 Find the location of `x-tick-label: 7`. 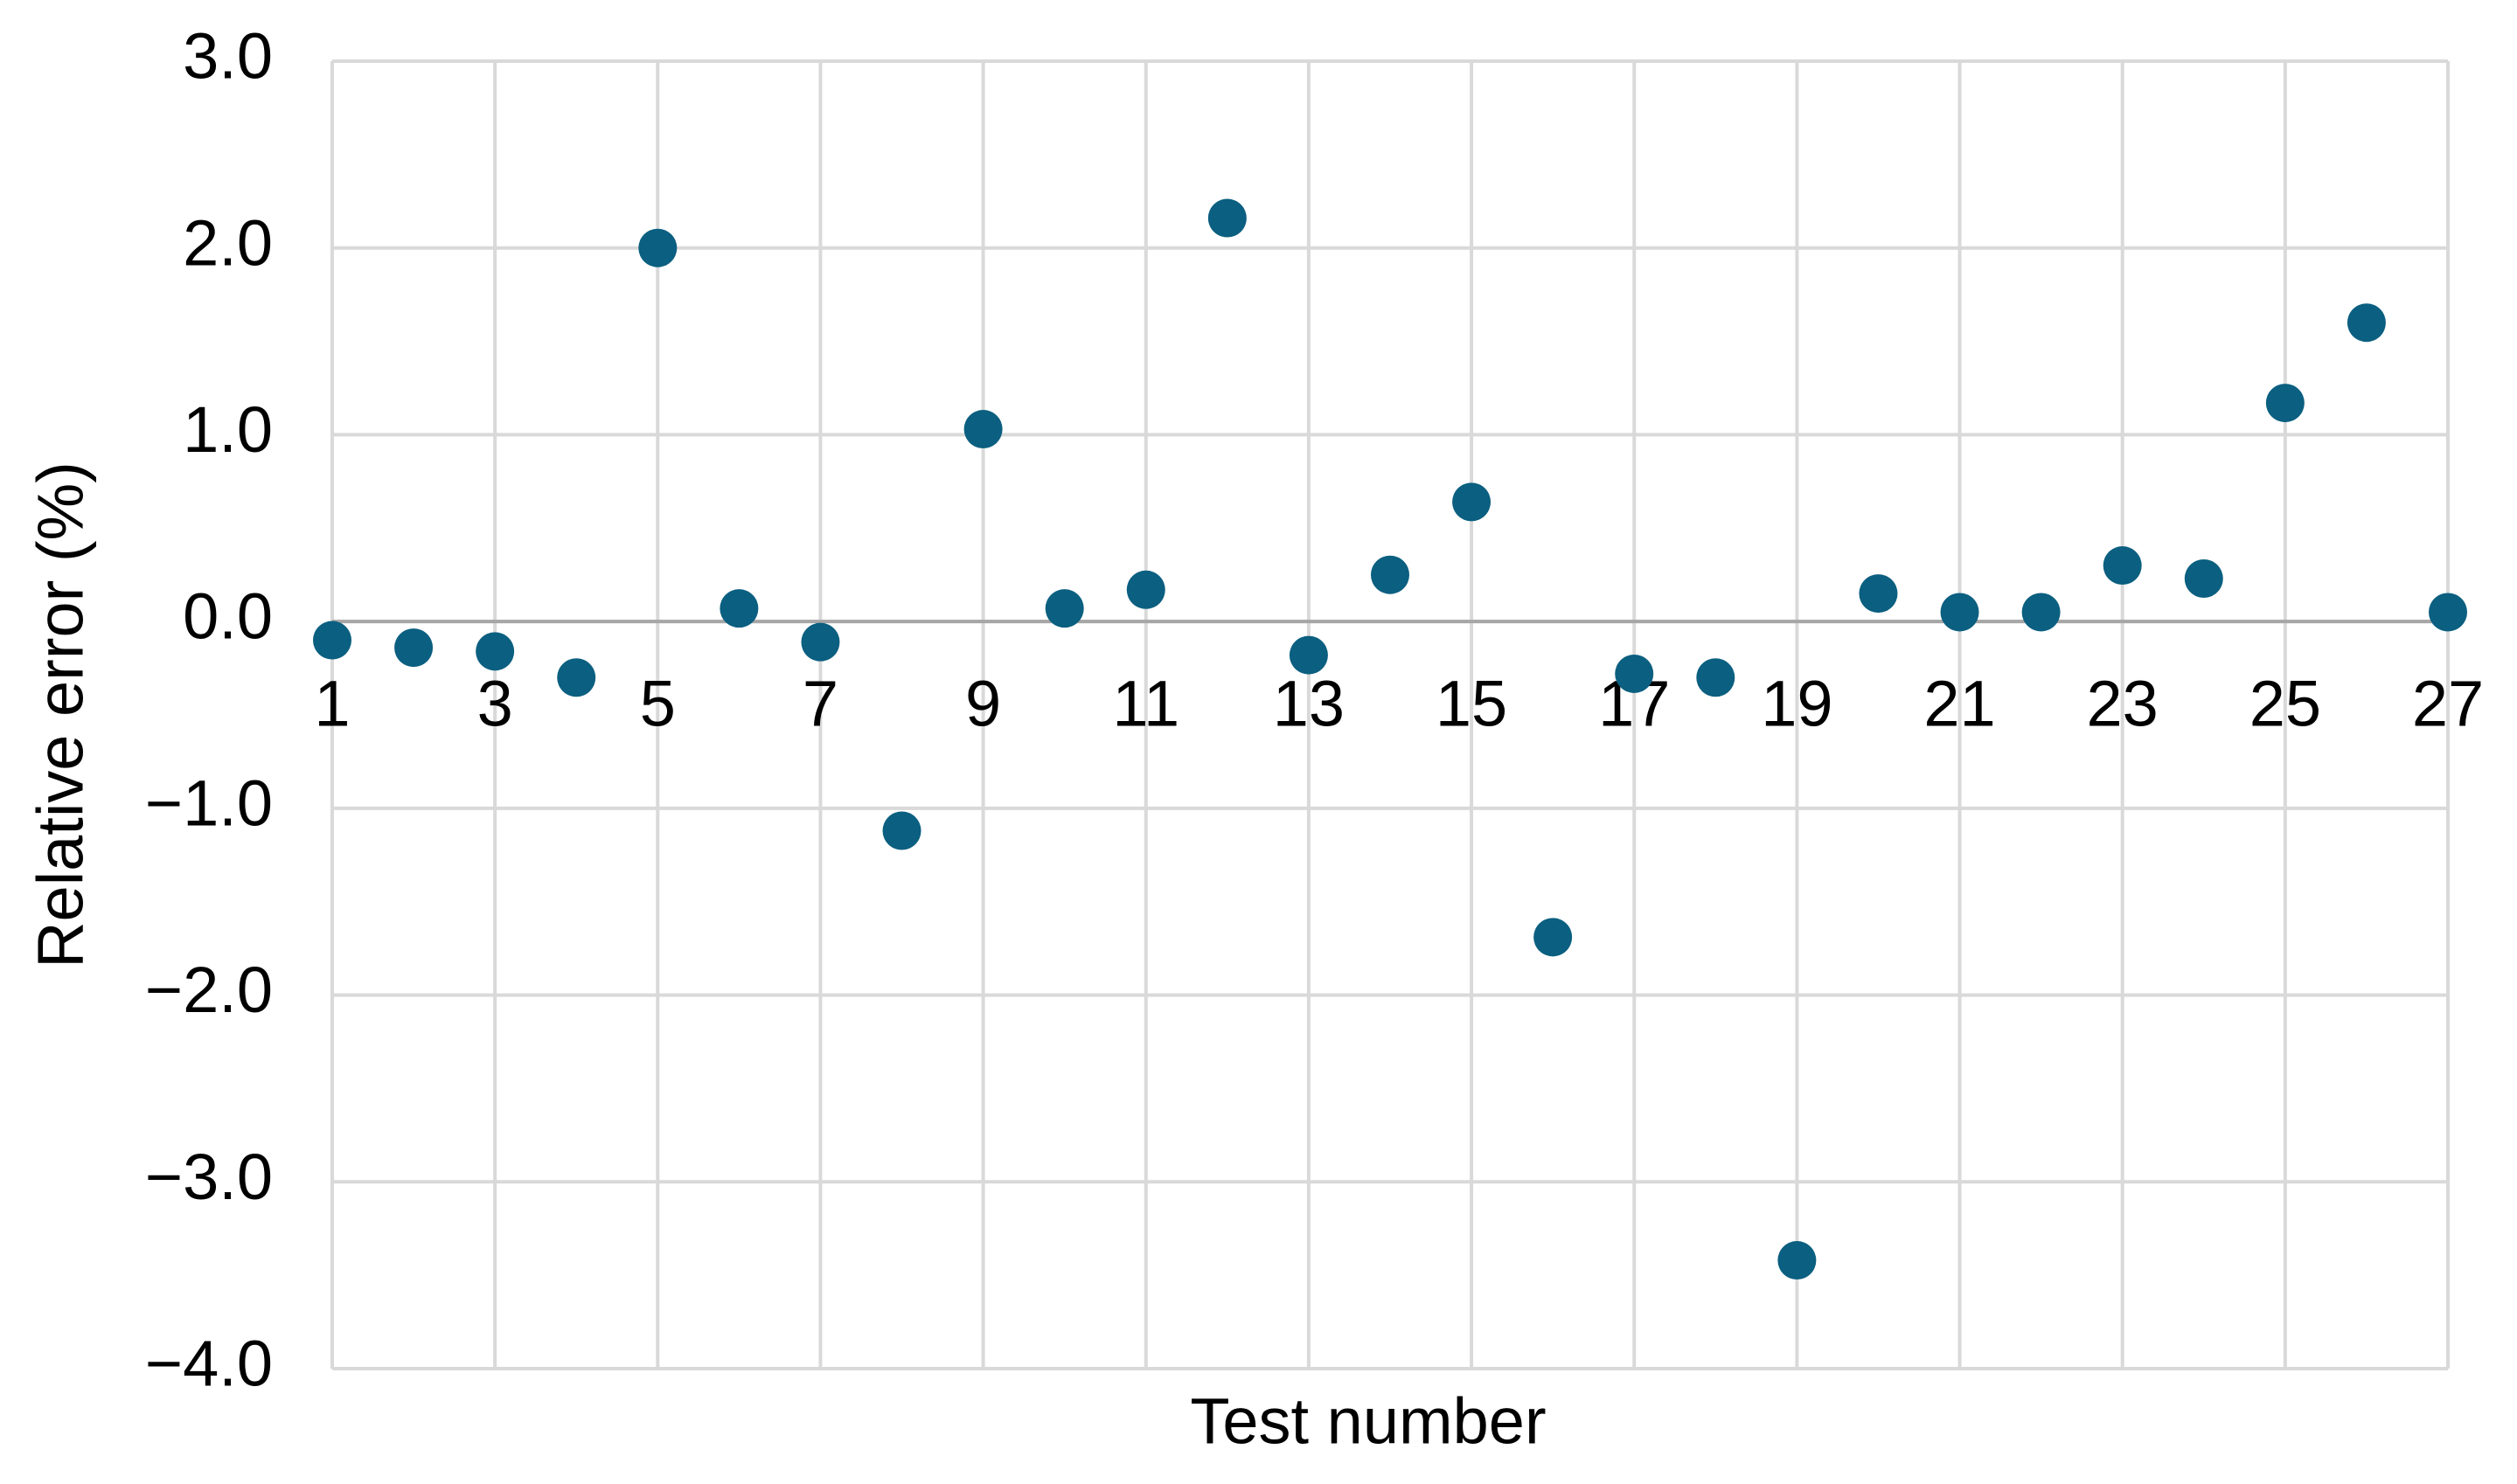

x-tick-label: 7 is located at coordinates (820, 704).